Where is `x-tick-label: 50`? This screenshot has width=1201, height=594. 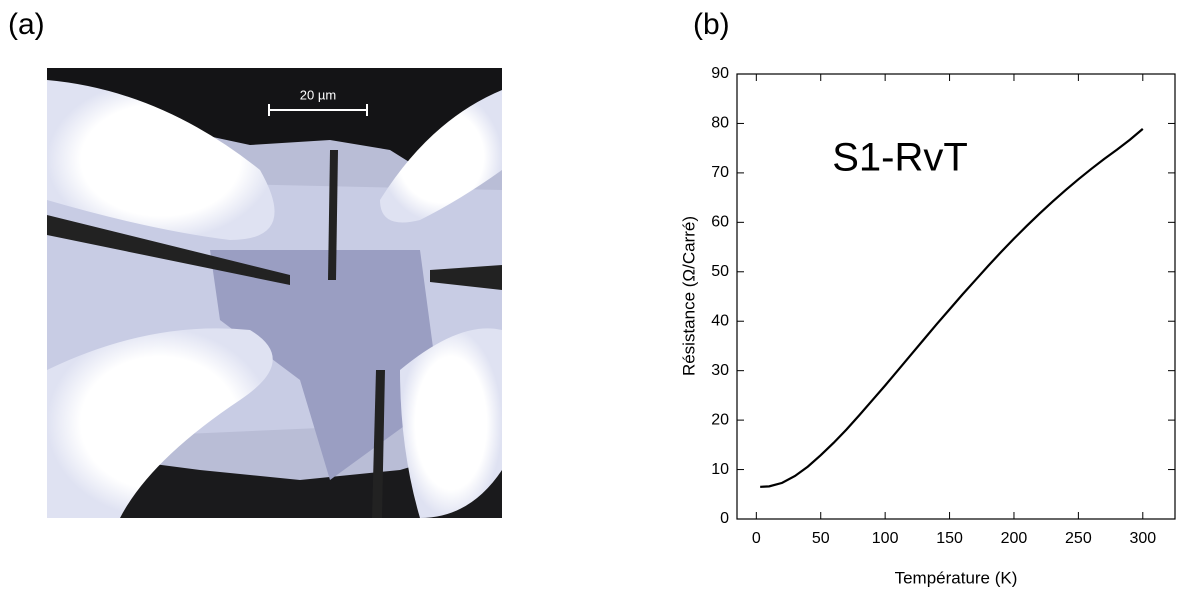
x-tick-label: 50 is located at coordinates (821, 538).